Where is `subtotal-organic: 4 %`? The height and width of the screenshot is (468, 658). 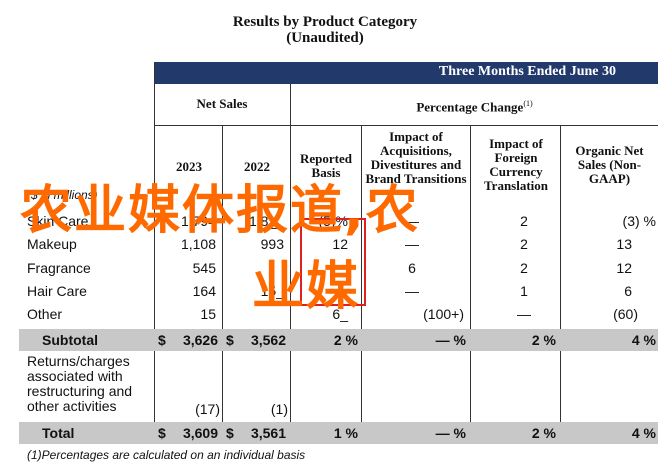 subtotal-organic: 4 % is located at coordinates (643, 340).